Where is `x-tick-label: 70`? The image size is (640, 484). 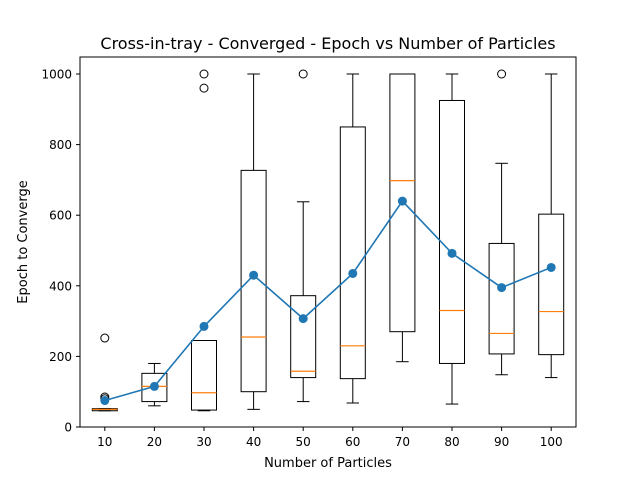
x-tick-label: 70 is located at coordinates (402, 442).